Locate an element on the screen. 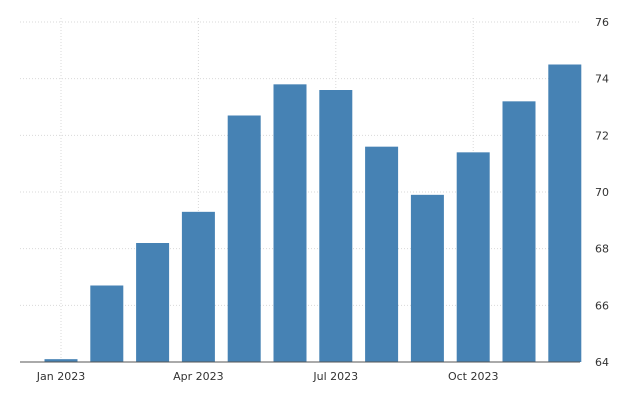  y-tick-label: 68 is located at coordinates (602, 249).